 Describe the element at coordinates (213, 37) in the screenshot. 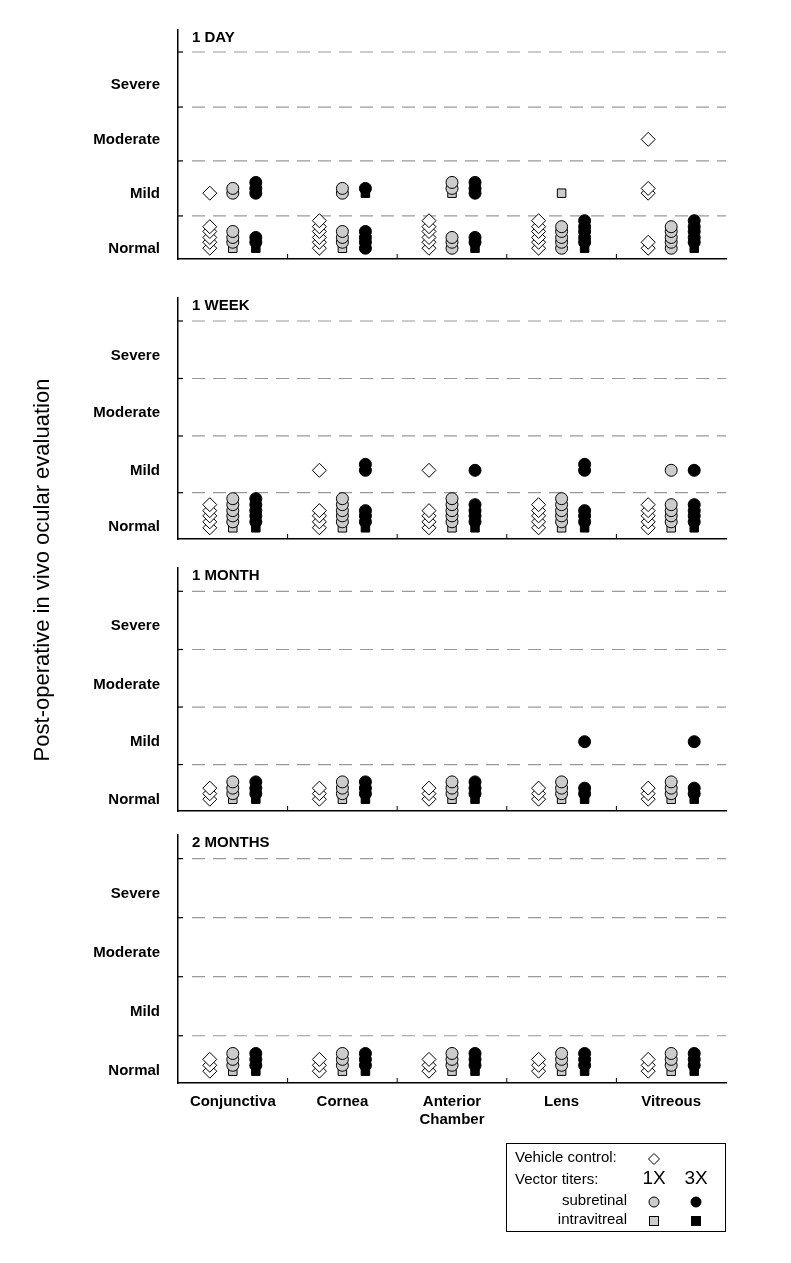

I see `chart-title: 1 DAY` at that location.